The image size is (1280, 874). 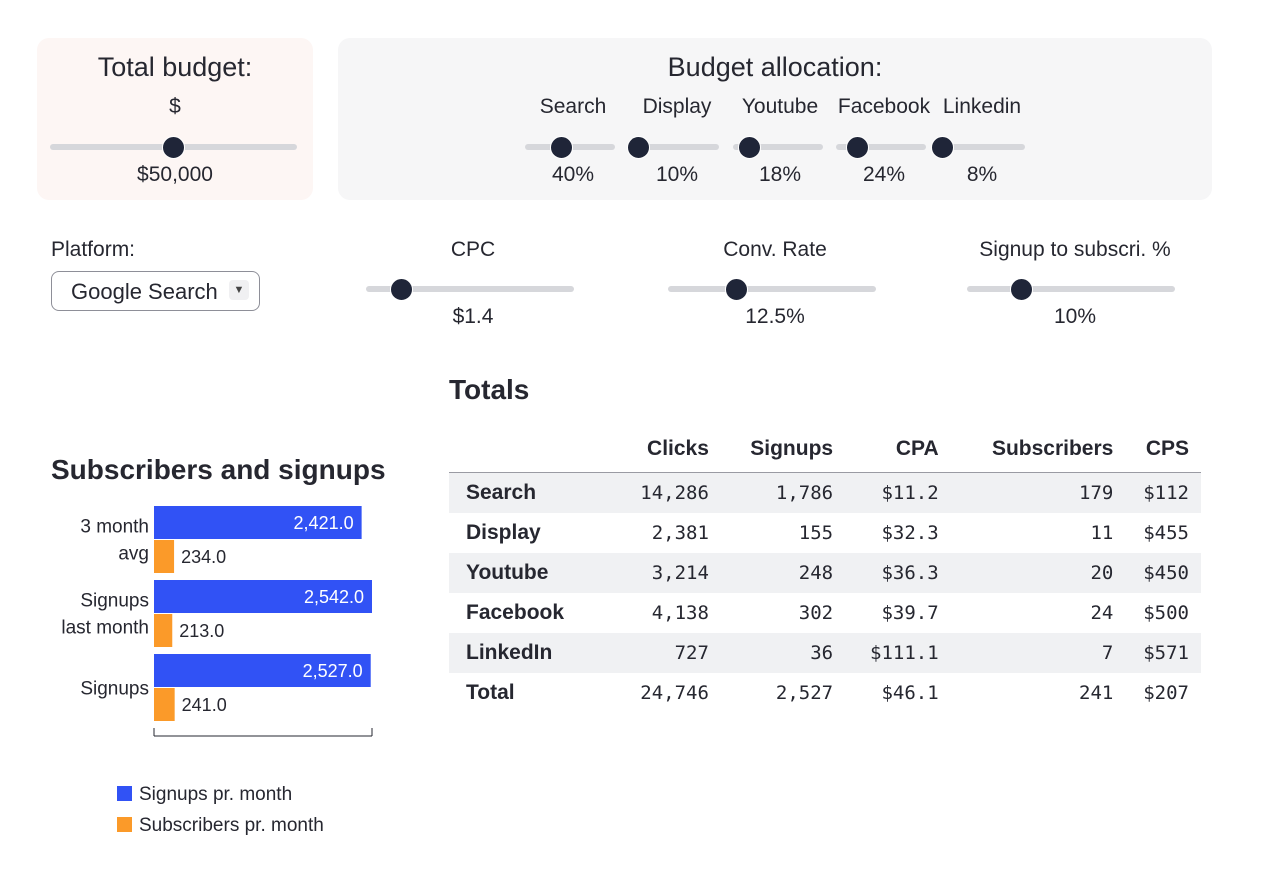 What do you see at coordinates (489, 389) in the screenshot?
I see `totals-title: Totals` at bounding box center [489, 389].